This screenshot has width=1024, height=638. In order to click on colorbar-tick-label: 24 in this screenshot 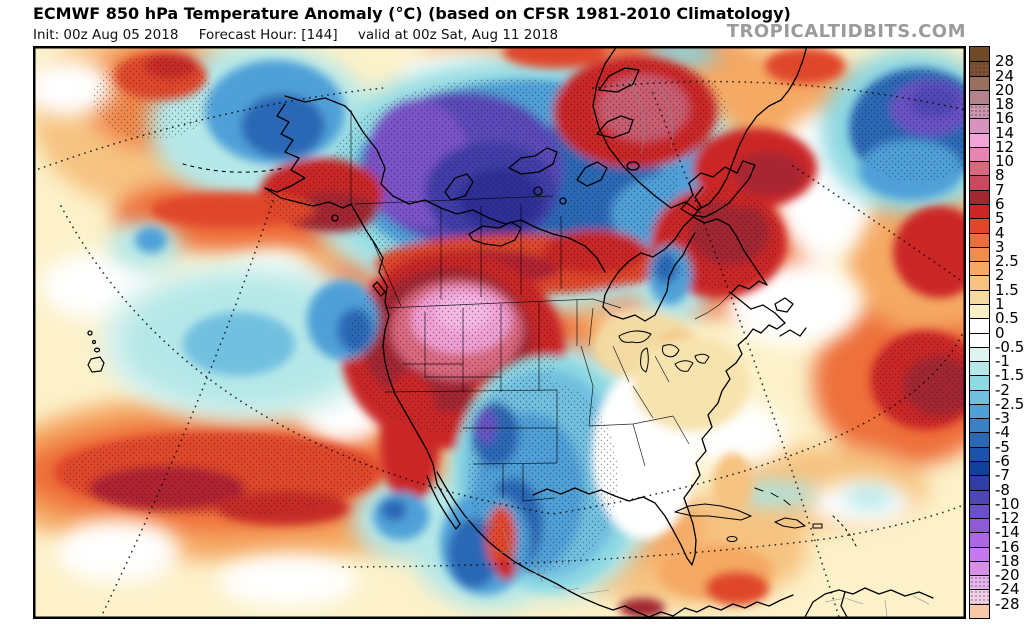, I will do `click(1005, 75)`.